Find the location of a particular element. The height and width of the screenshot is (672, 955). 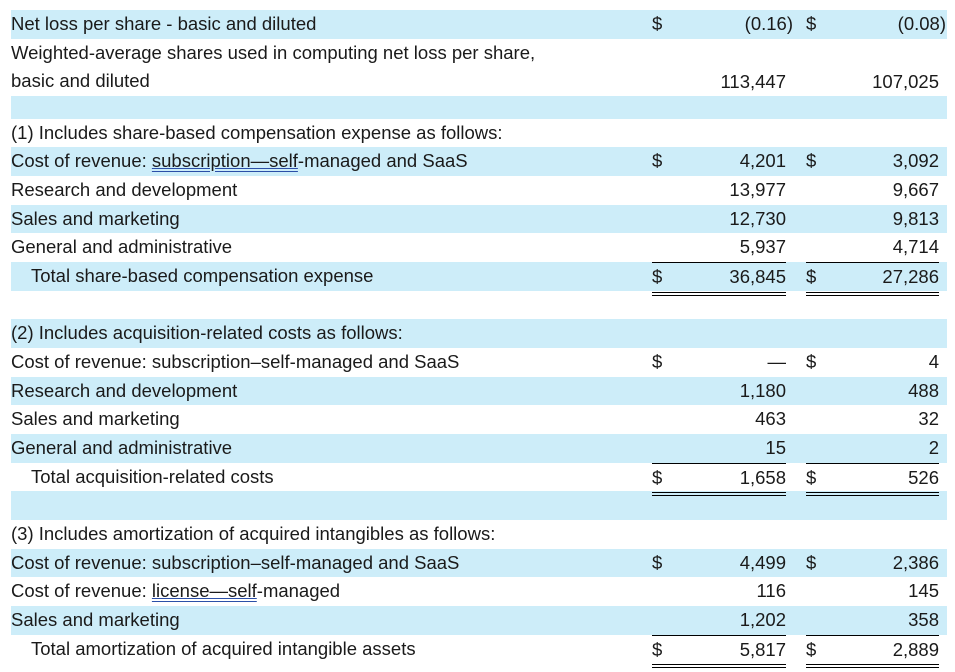

value-prior: 4,714 is located at coordinates (915, 247).